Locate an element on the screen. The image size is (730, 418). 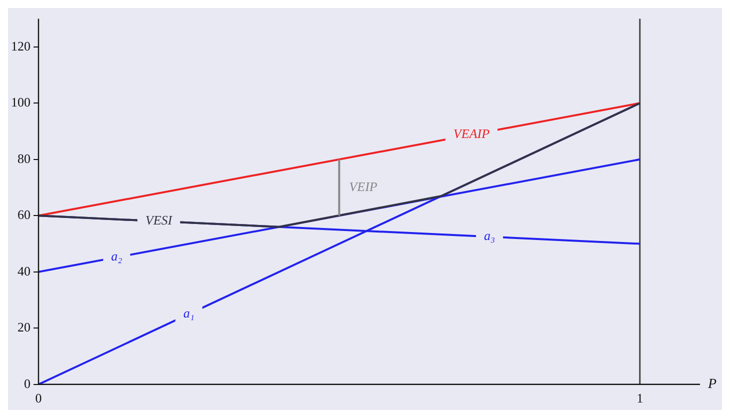
y-tick-label: 100 is located at coordinates (20, 102).